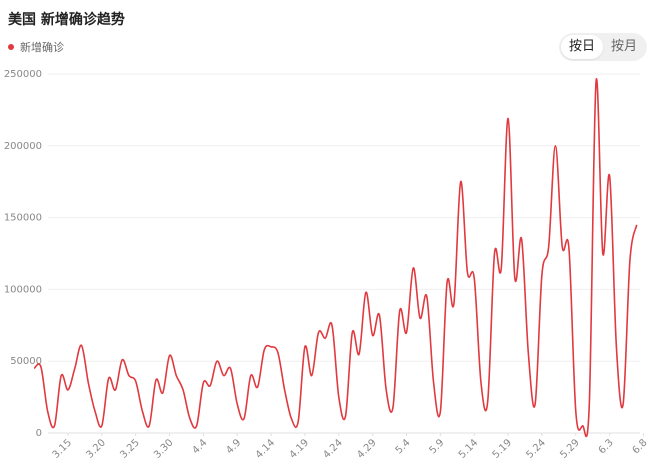  What do you see at coordinates (233, 446) in the screenshot?
I see `x-tick-label: 4.9` at bounding box center [233, 446].